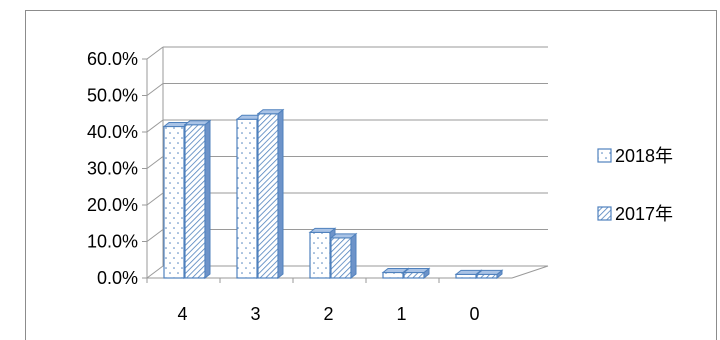 The height and width of the screenshot is (340, 720). Describe the element at coordinates (112, 205) in the screenshot. I see `y-tick-label: 20.0%` at that location.